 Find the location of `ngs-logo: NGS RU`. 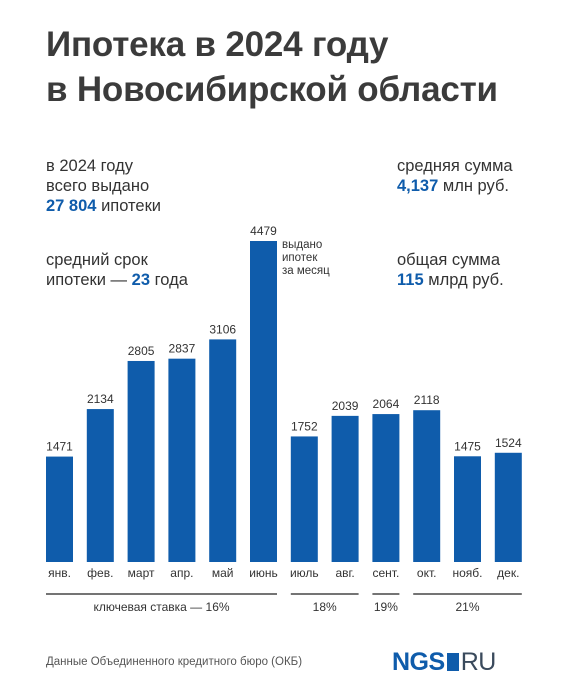

ngs-logo: NGS RU is located at coordinates (444, 662).